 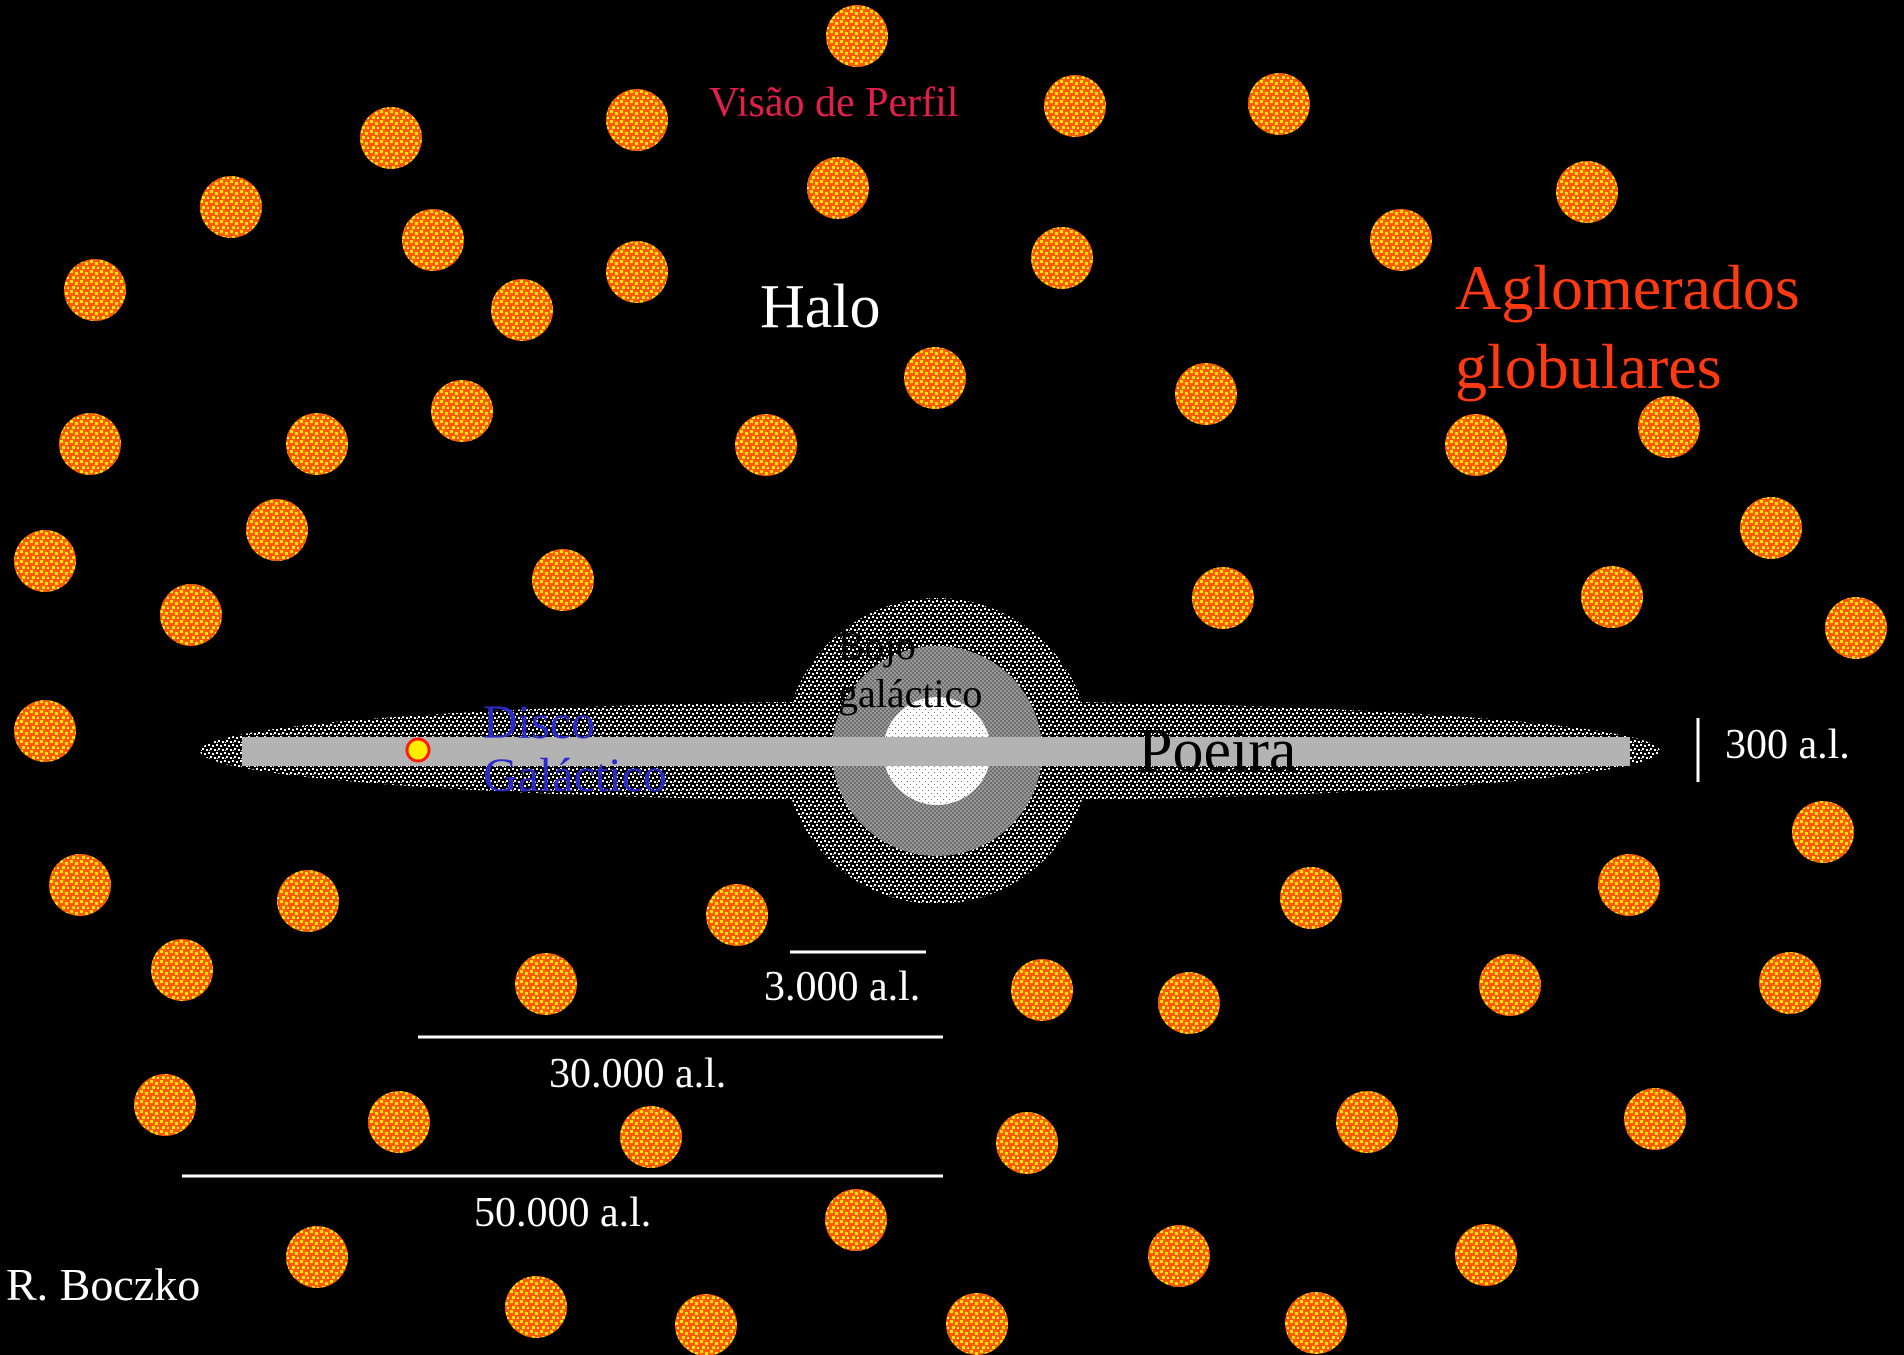 I want to click on disk-band, so click(x=936, y=751).